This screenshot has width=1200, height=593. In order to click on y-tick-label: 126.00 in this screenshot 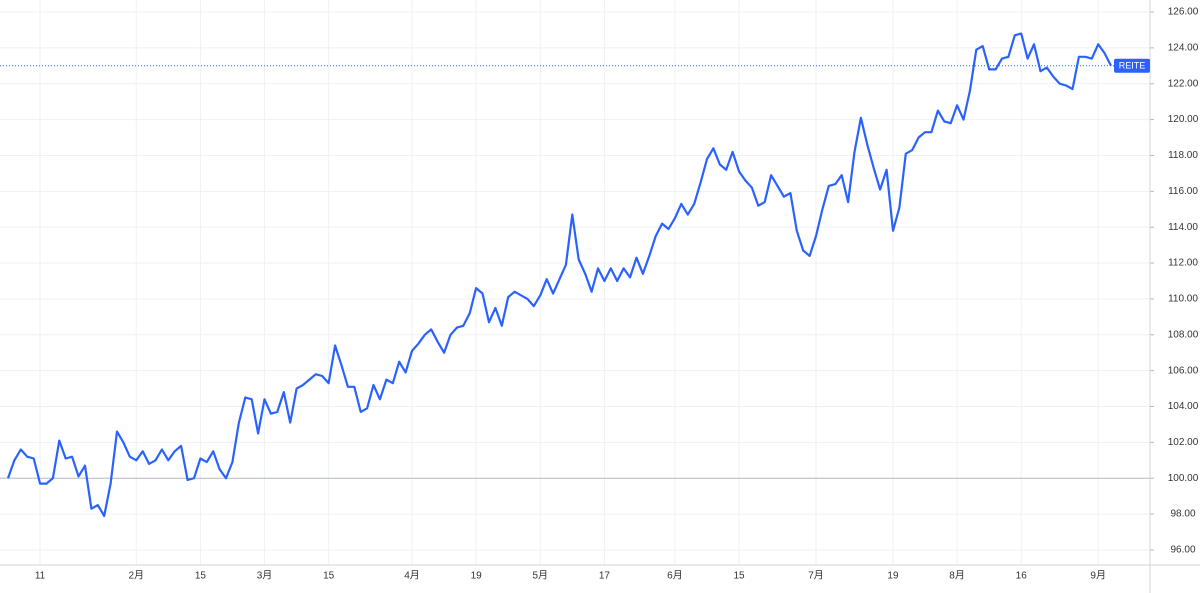, I will do `click(1183, 12)`.